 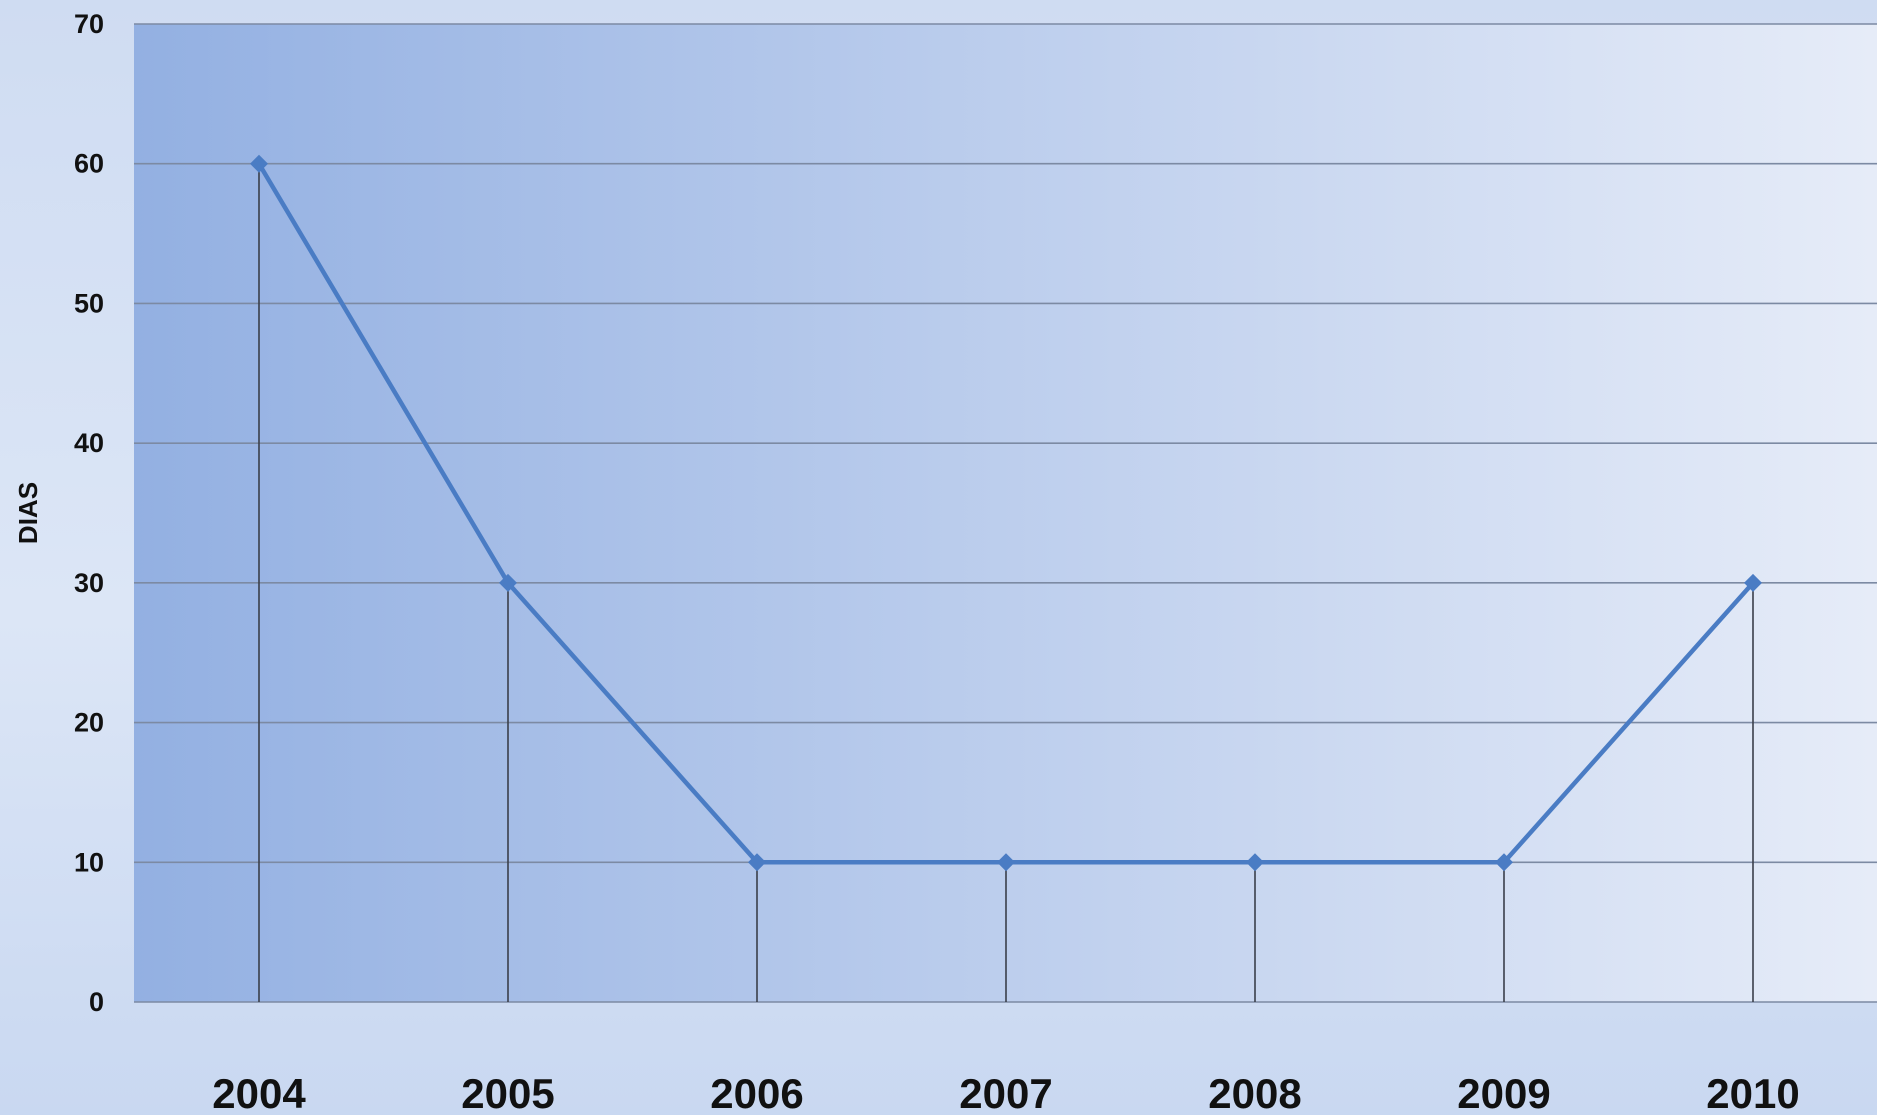 I want to click on y-tick-label: 60, so click(x=89, y=164).